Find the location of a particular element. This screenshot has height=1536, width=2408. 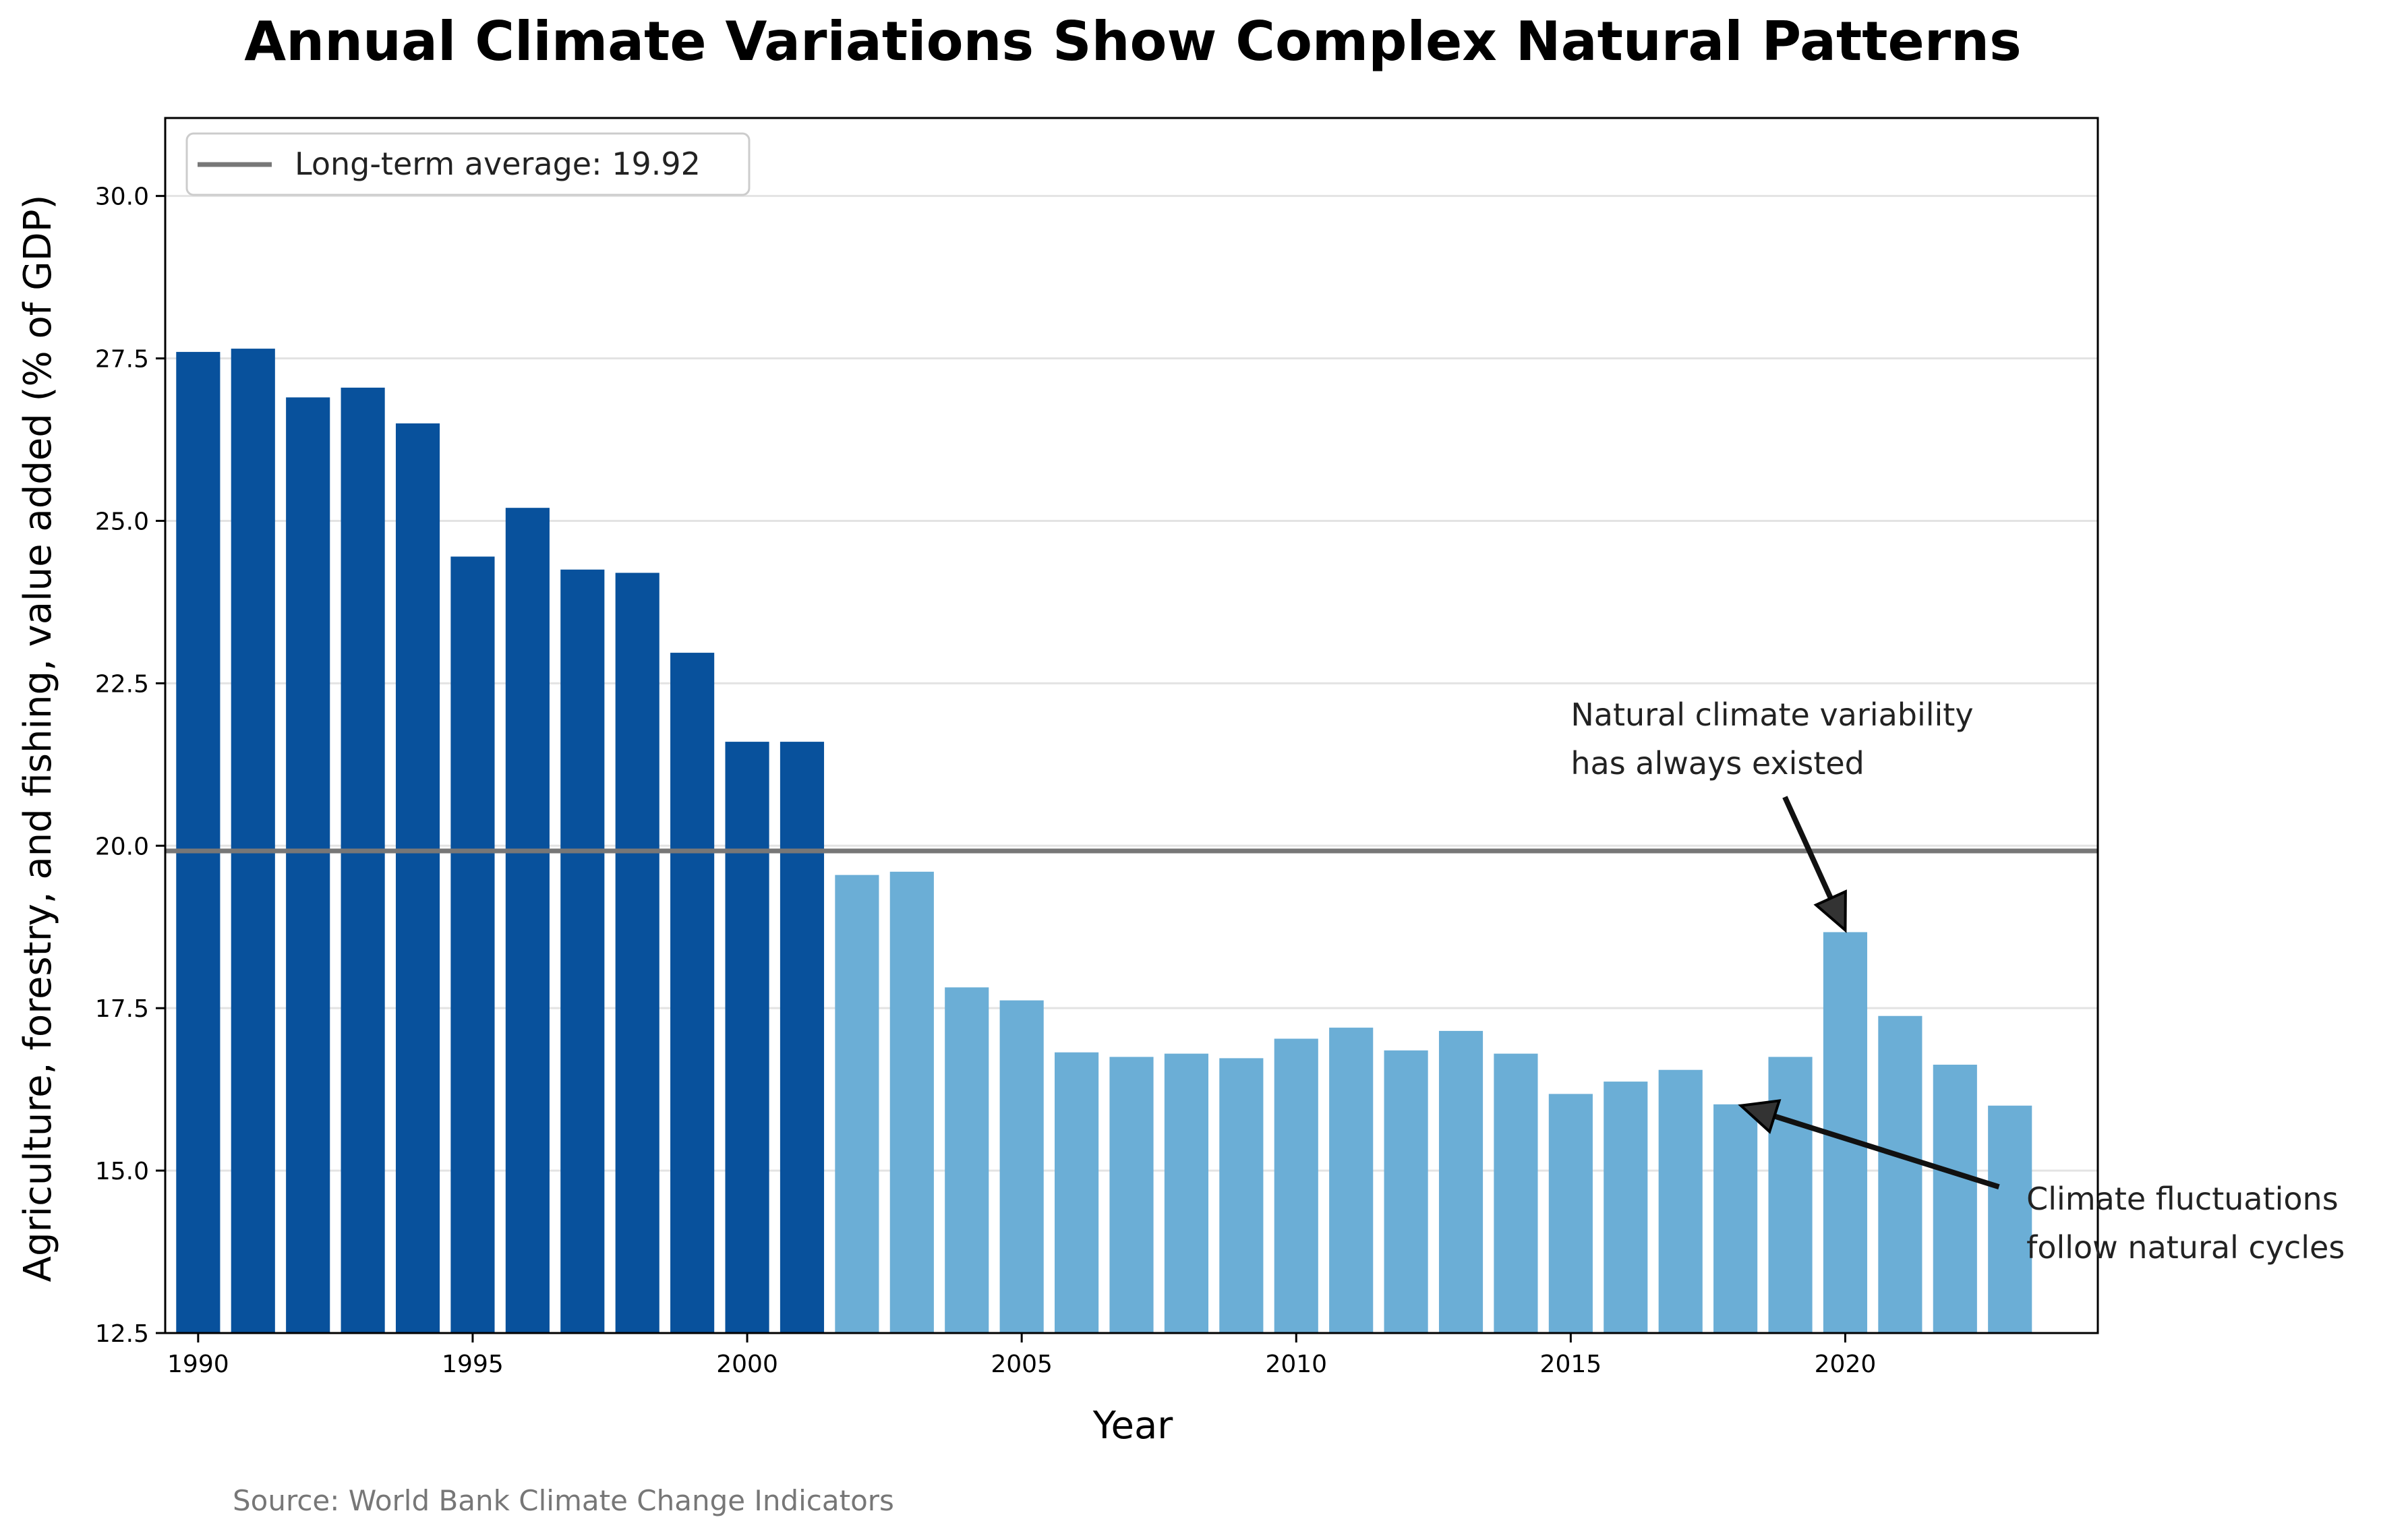

bar-1991 is located at coordinates (253, 841).